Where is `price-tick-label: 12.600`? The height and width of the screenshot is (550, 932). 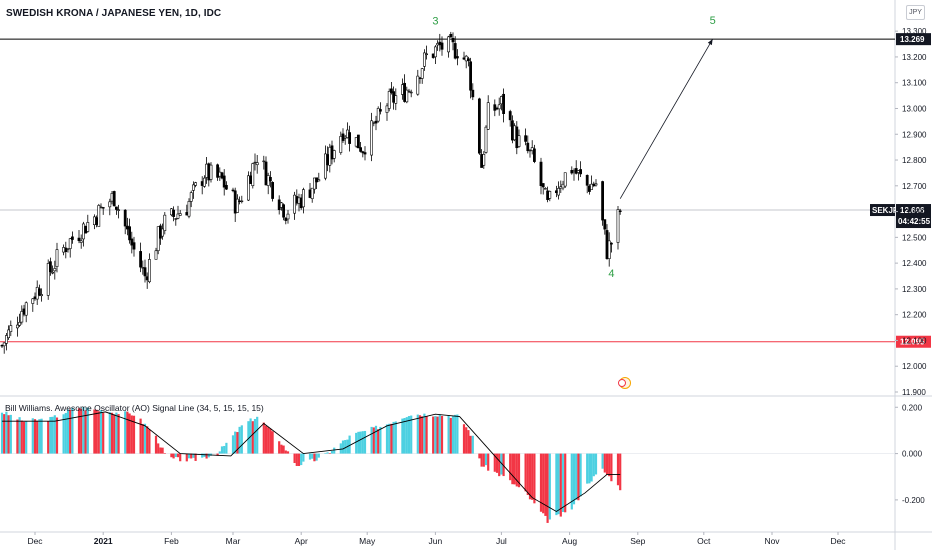
price-tick-label: 12.600 is located at coordinates (914, 212).